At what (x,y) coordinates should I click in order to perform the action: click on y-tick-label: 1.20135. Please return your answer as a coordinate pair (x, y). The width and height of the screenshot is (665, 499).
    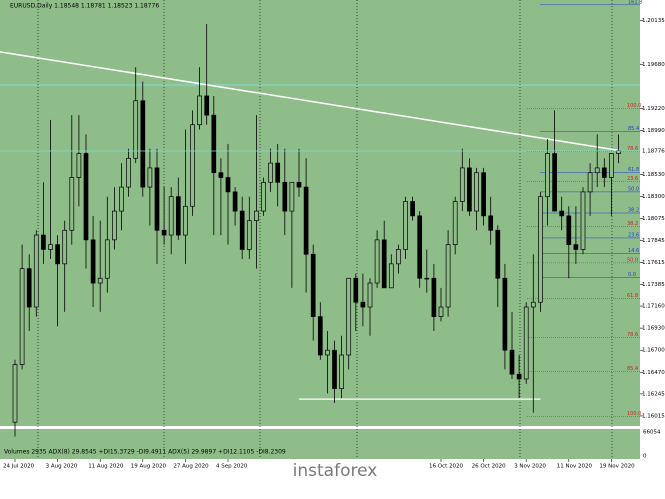
    Looking at the image, I should click on (653, 21).